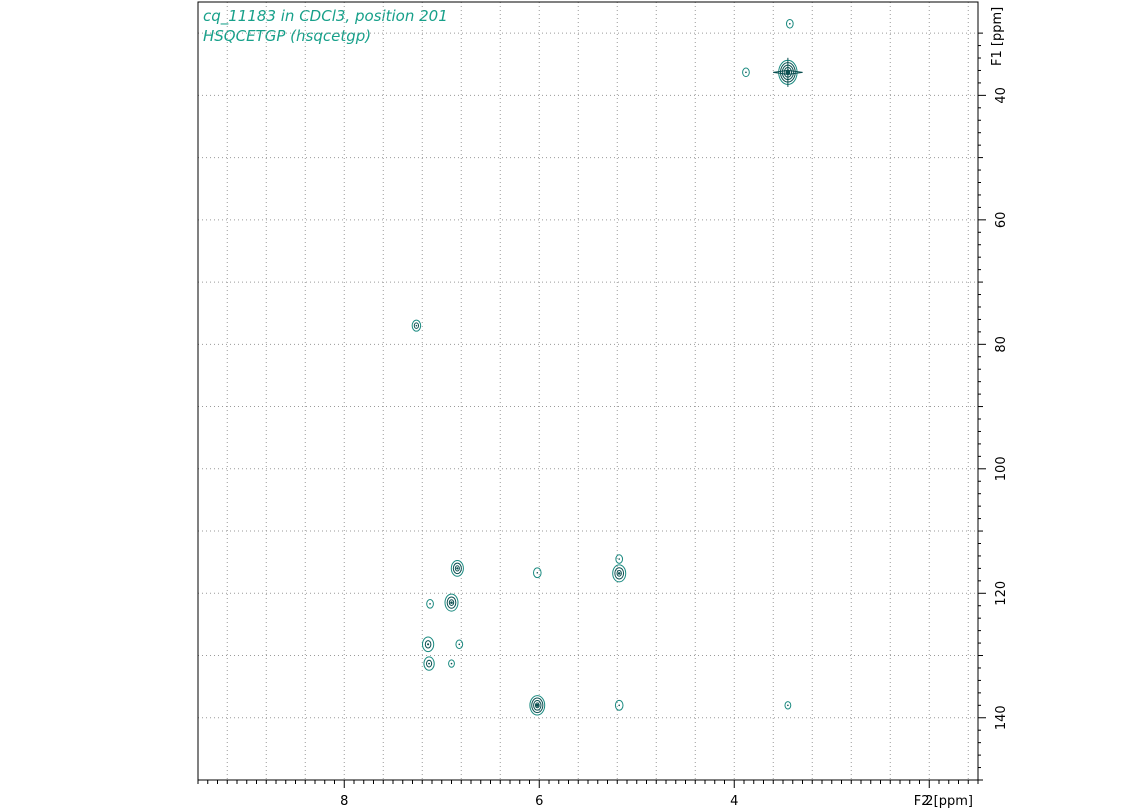 Image resolution: width=1124 pixels, height=811 pixels. What do you see at coordinates (734, 801) in the screenshot?
I see `x-tick-label: 4` at bounding box center [734, 801].